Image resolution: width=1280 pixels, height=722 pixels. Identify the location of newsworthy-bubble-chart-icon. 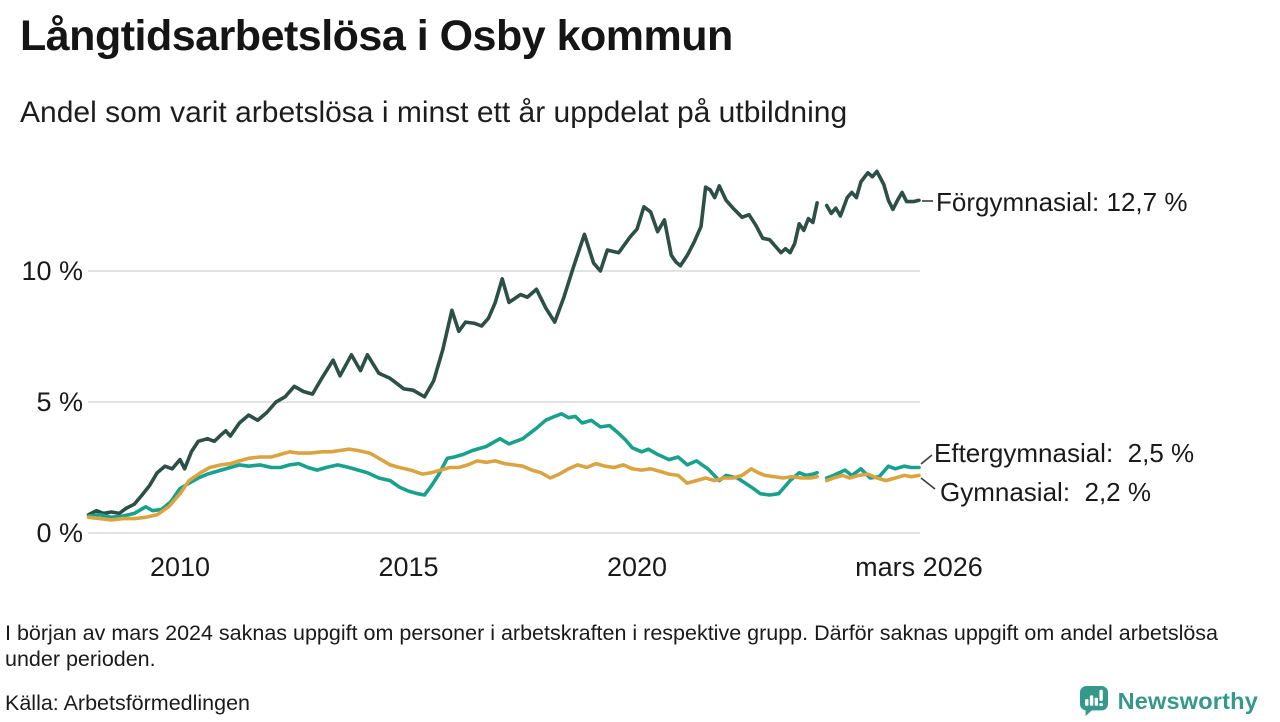
(1094, 701).